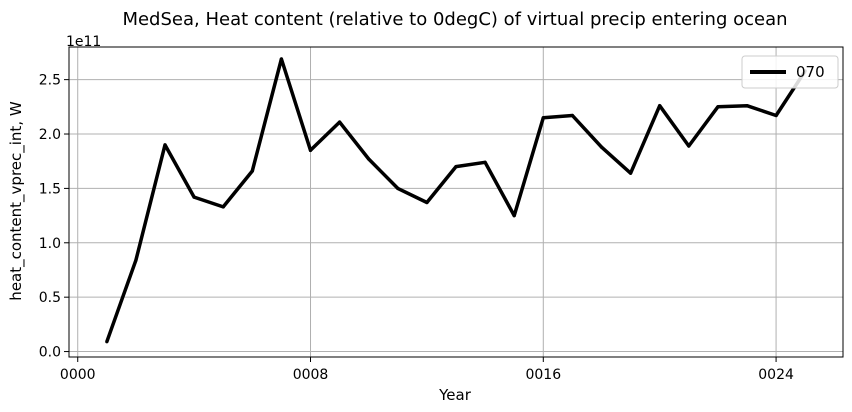 The image size is (852, 412). I want to click on y-tick-label: 2.0, so click(50, 135).